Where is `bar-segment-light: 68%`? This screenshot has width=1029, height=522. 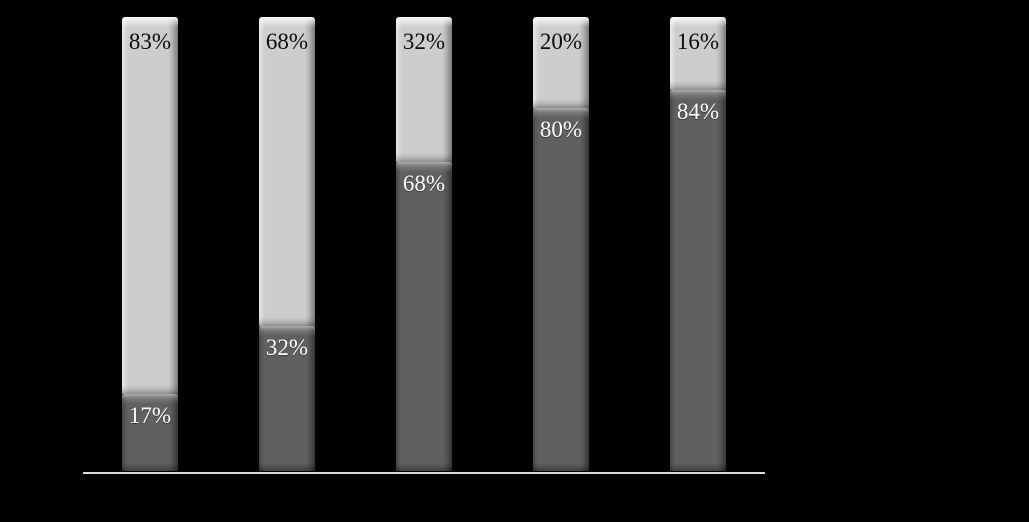 bar-segment-light: 68% is located at coordinates (287, 171).